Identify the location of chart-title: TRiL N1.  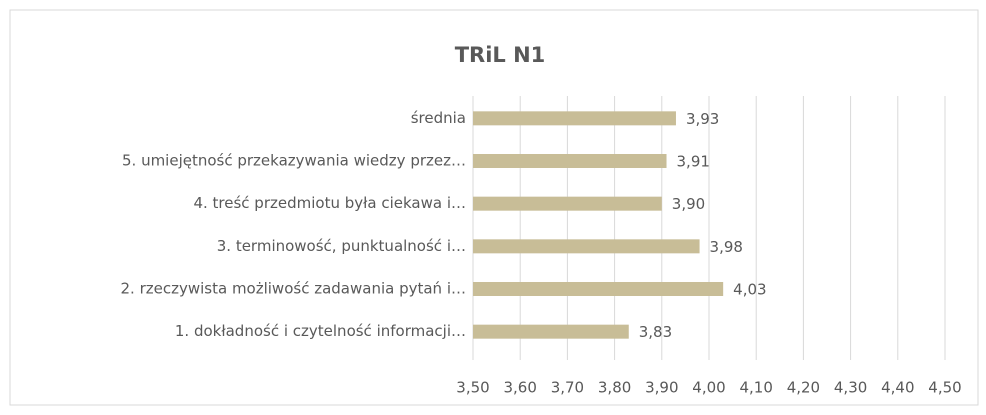
(500, 55).